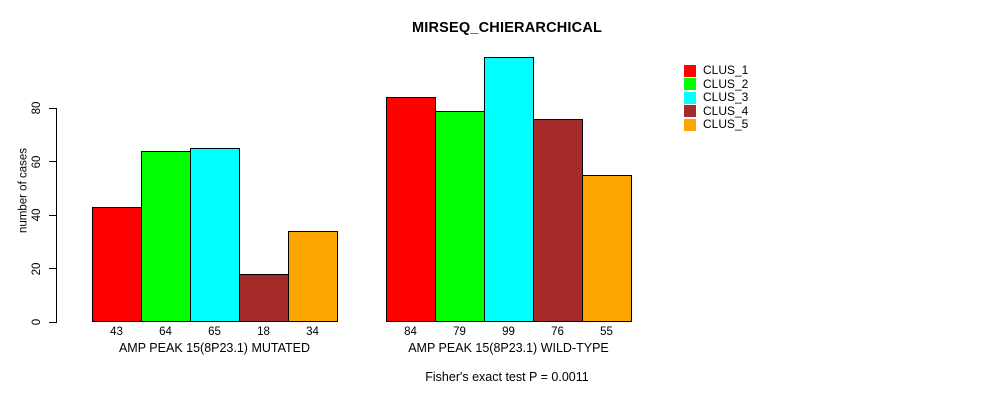 The height and width of the screenshot is (400, 990). Describe the element at coordinates (37, 161) in the screenshot. I see `y-axis-tick-label: 60` at that location.